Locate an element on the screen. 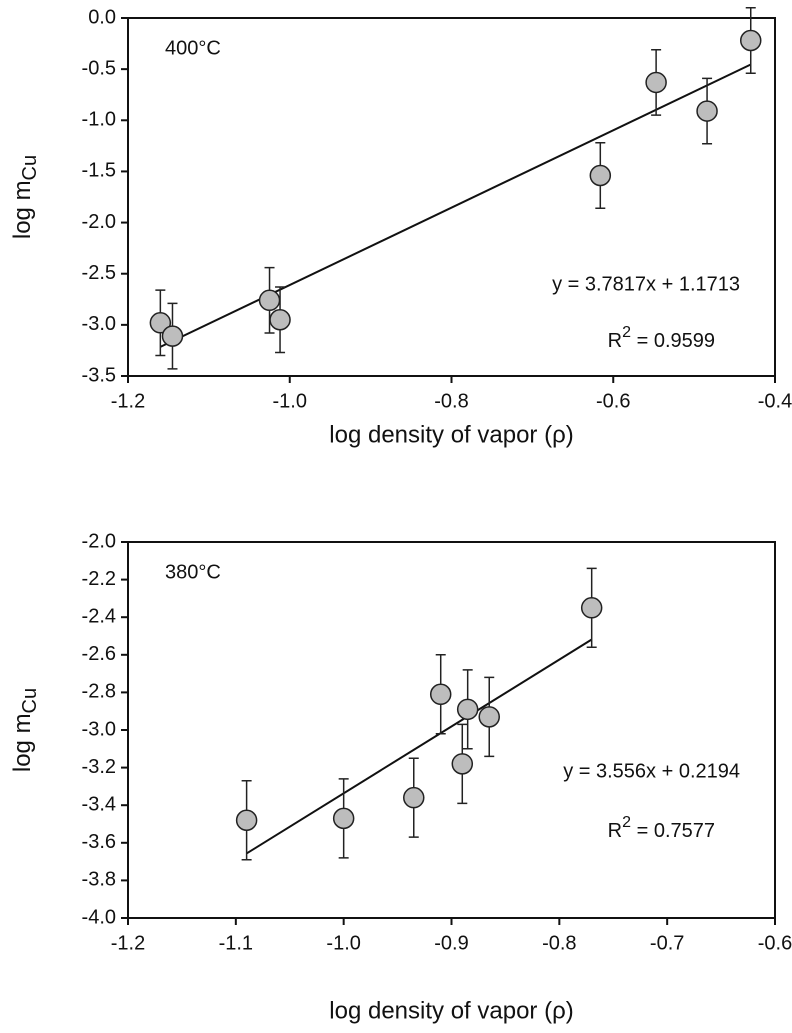 Image resolution: width=792 pixels, height=1033 pixels. r2-rest: = 0.7577 is located at coordinates (673, 831).